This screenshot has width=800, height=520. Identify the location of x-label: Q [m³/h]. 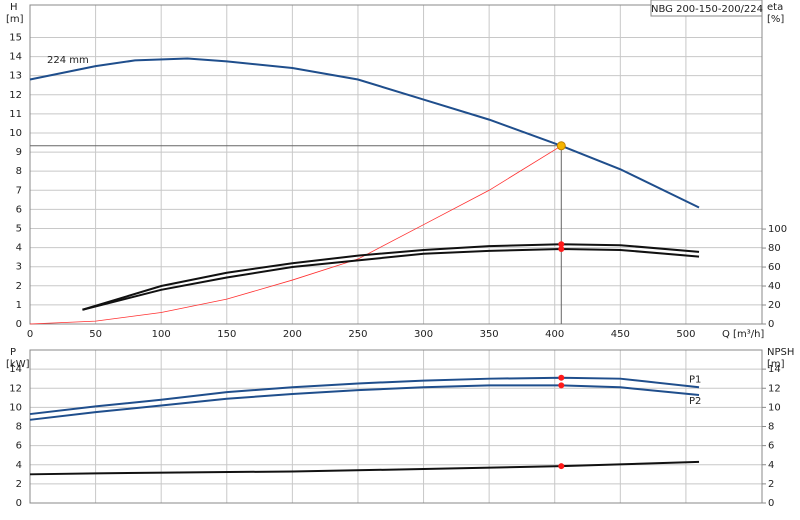
(743, 334).